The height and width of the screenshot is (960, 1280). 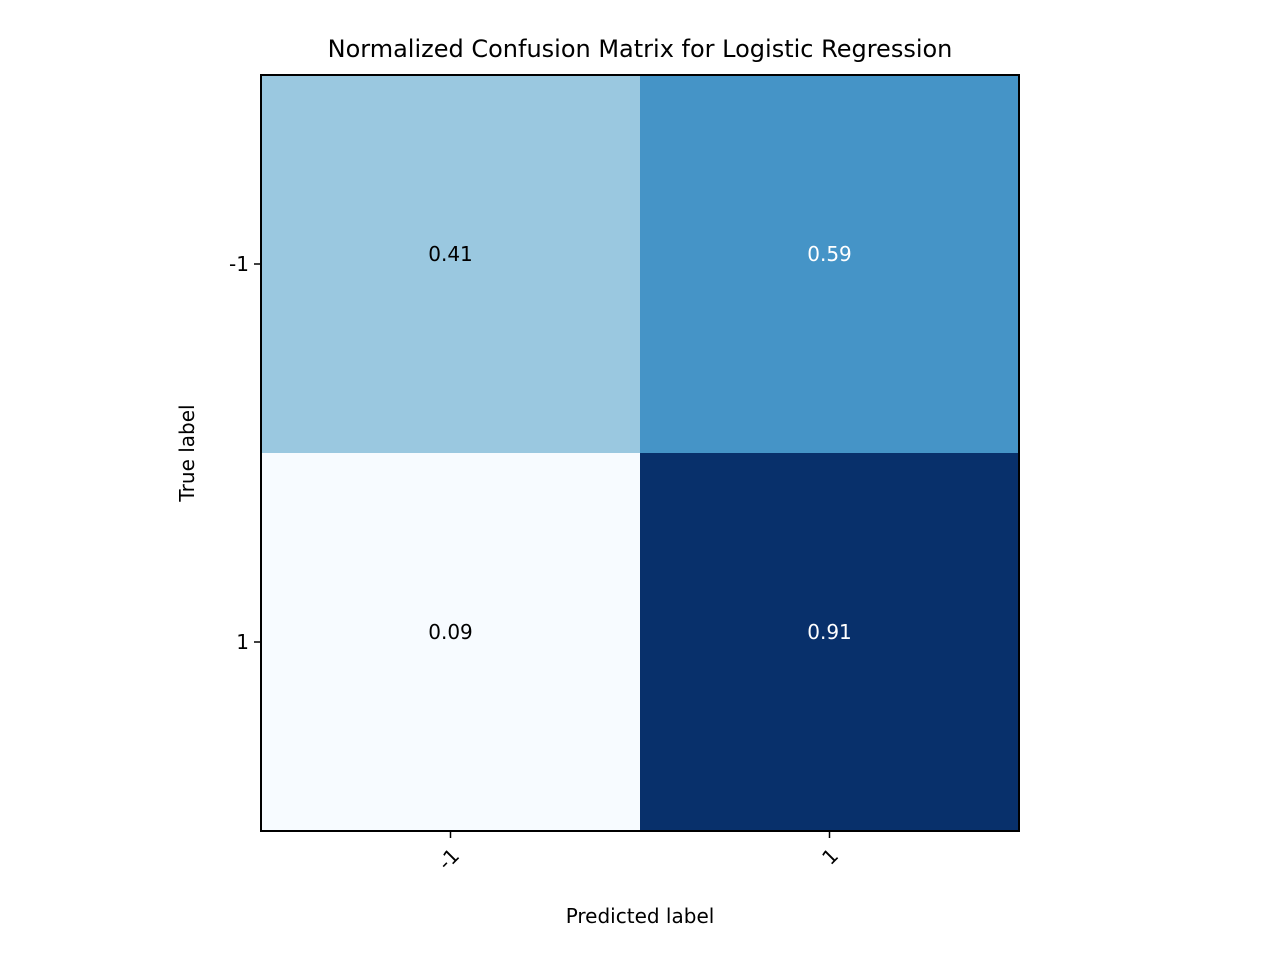 What do you see at coordinates (829, 254) in the screenshot?
I see `cell-value-label: 0.59` at bounding box center [829, 254].